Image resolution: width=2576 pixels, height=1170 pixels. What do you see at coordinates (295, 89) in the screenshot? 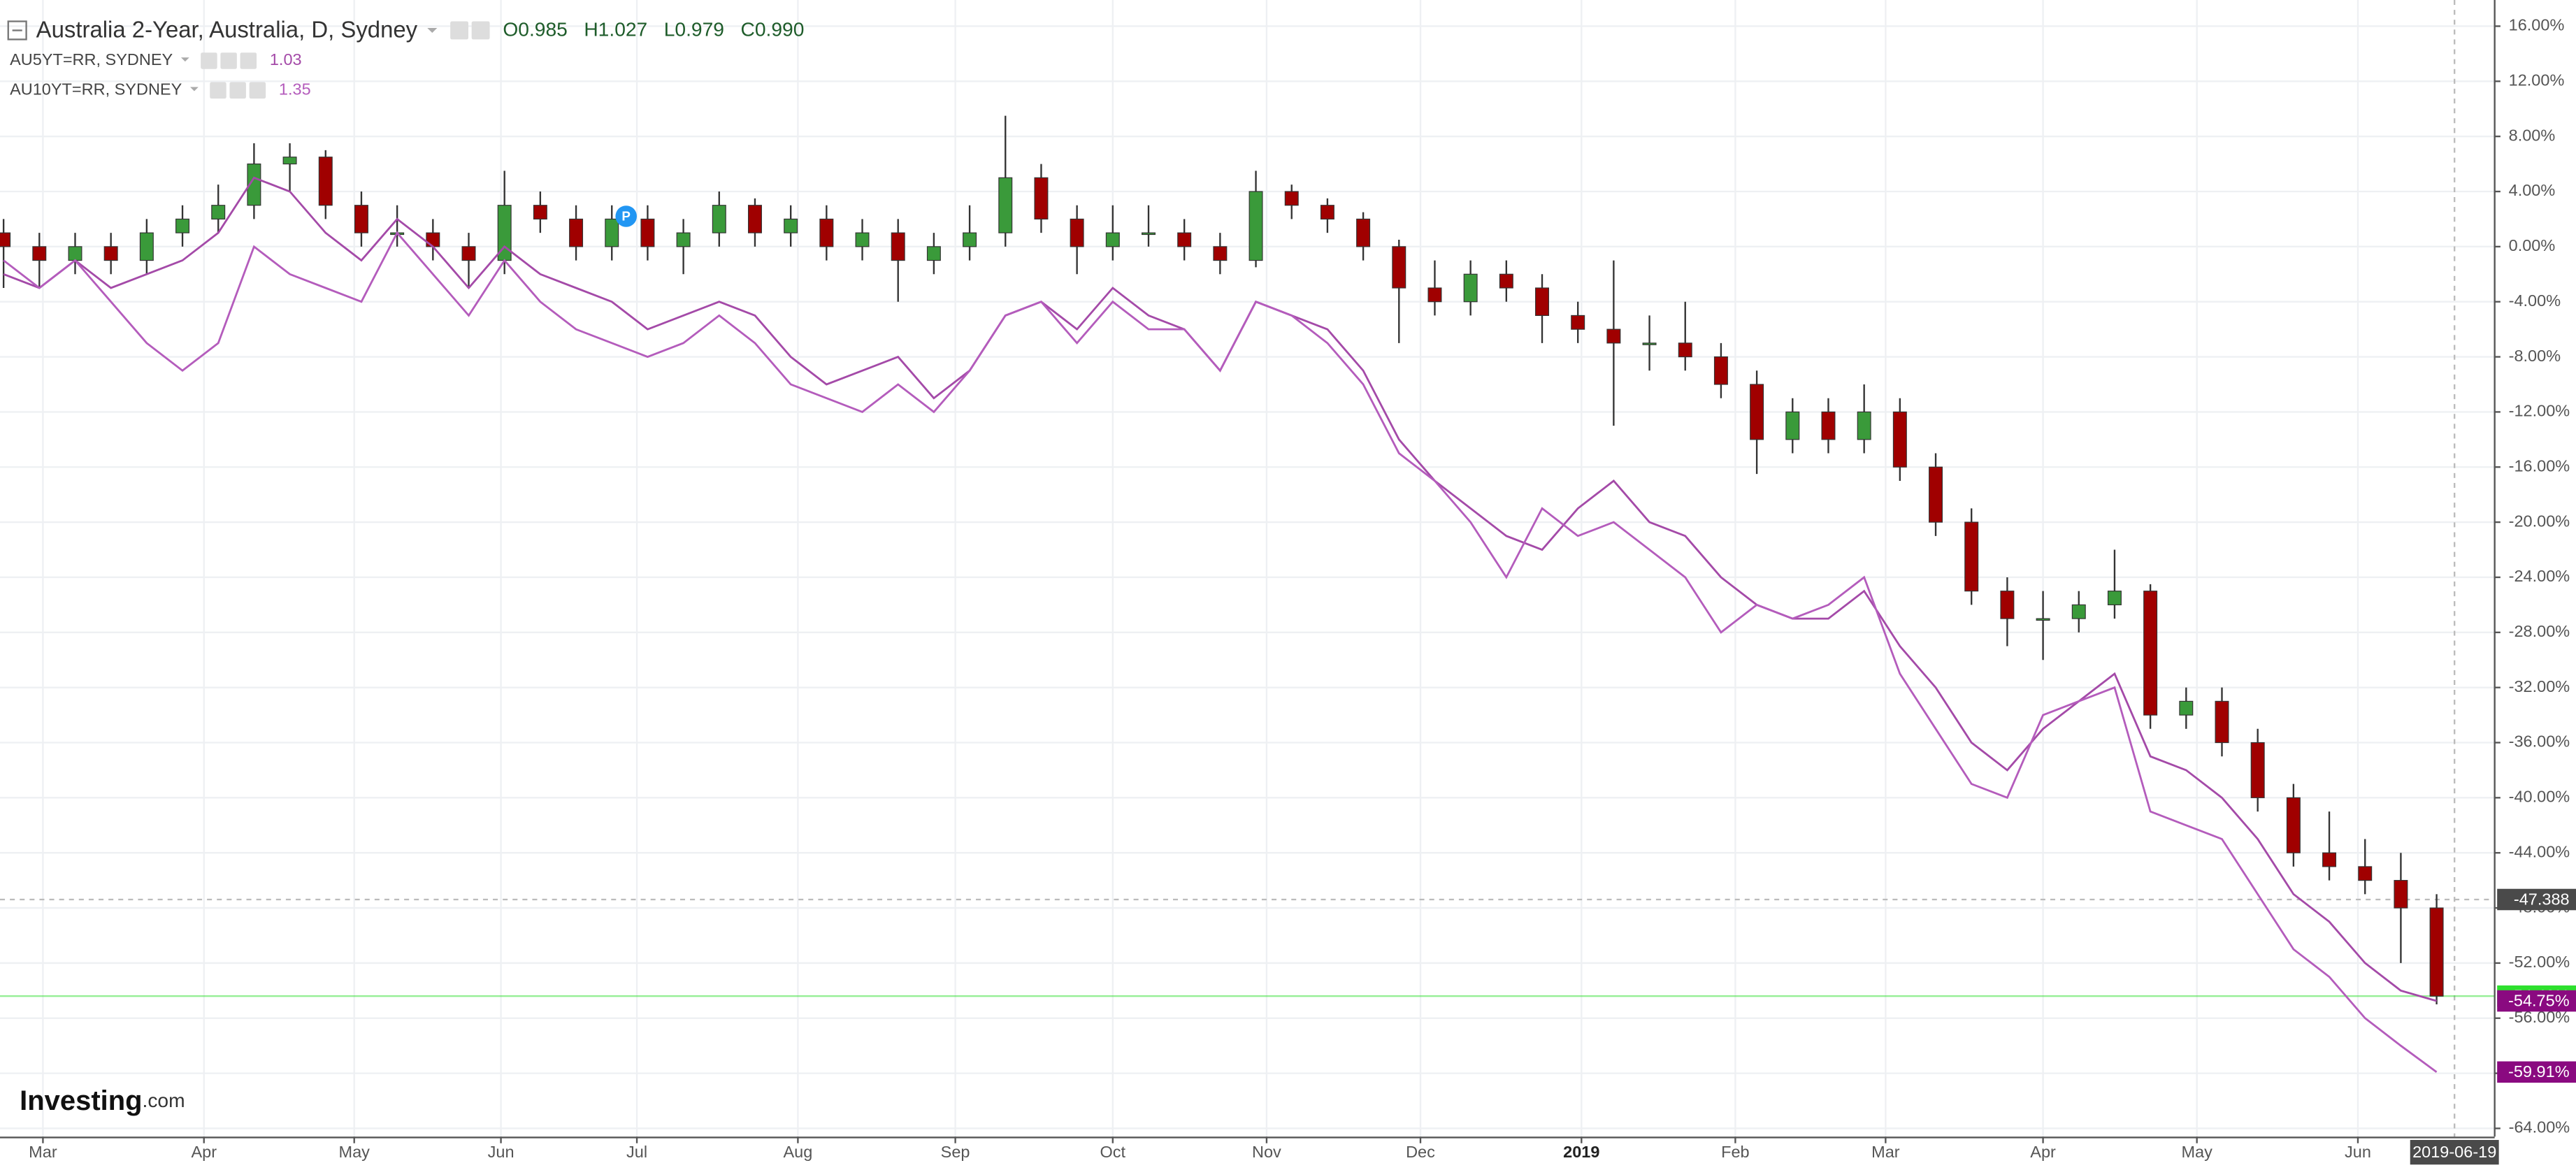
I see `legend-series-value: 1.35` at bounding box center [295, 89].